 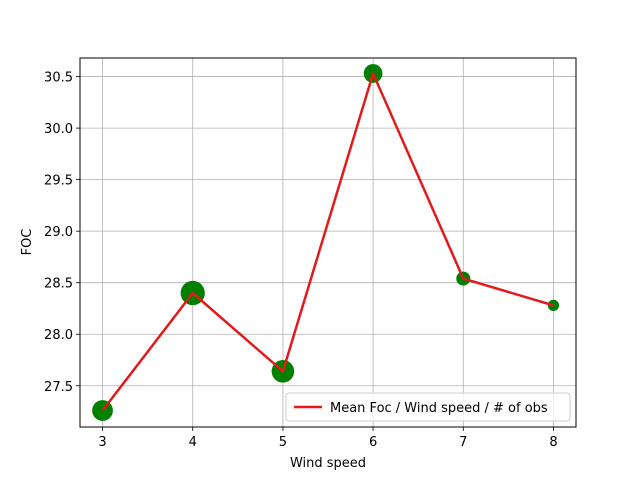 What do you see at coordinates (193, 442) in the screenshot?
I see `x-tick-label: 4` at bounding box center [193, 442].